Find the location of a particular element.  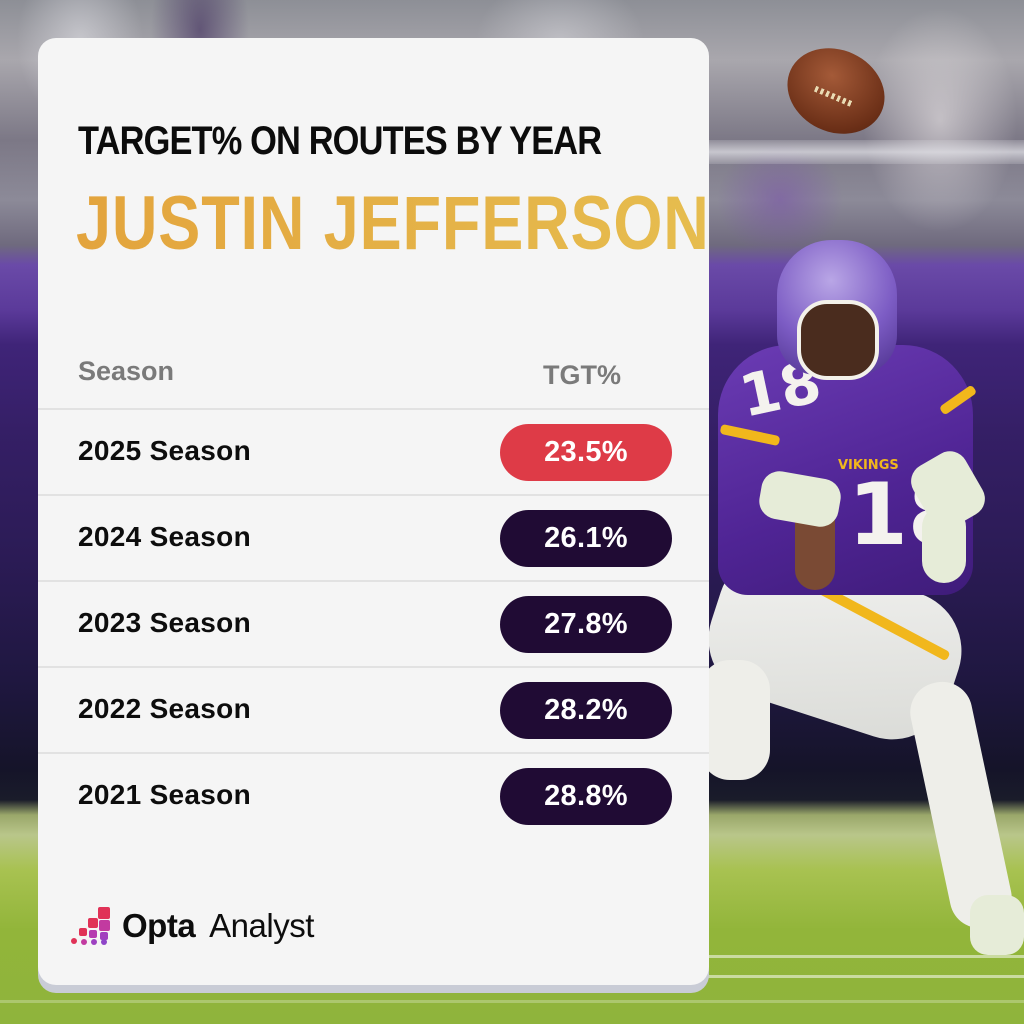

table-row: 2022 Season 28.2% is located at coordinates (373, 711).